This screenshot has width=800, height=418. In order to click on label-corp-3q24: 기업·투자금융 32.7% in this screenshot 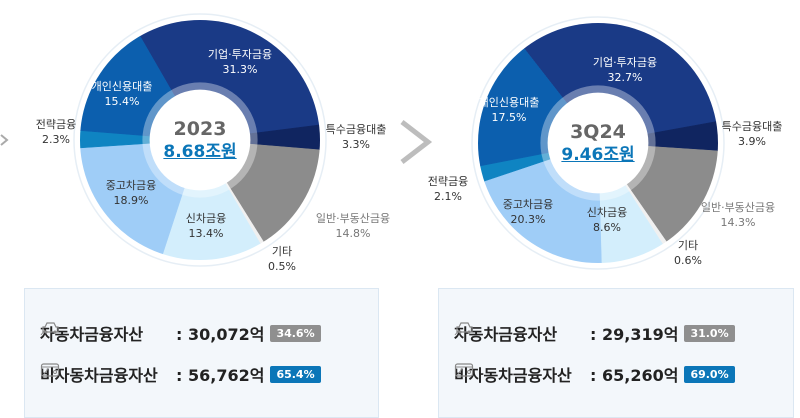, I will do `click(625, 70)`.